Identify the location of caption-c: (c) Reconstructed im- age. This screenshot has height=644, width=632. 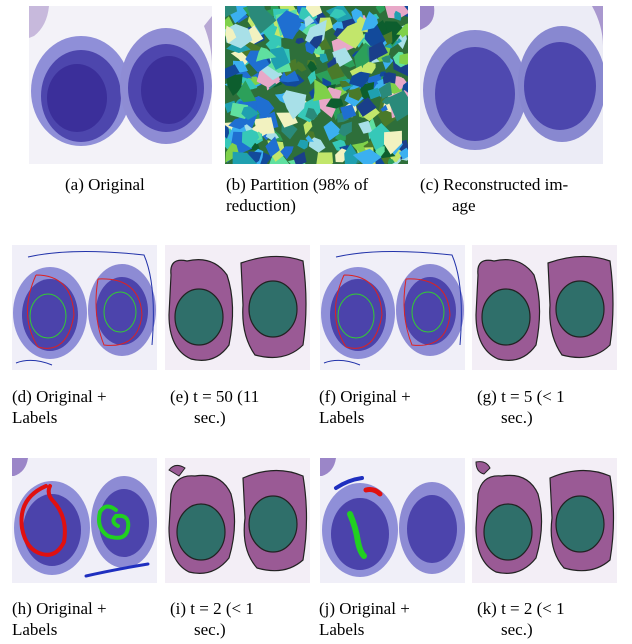
(520, 195).